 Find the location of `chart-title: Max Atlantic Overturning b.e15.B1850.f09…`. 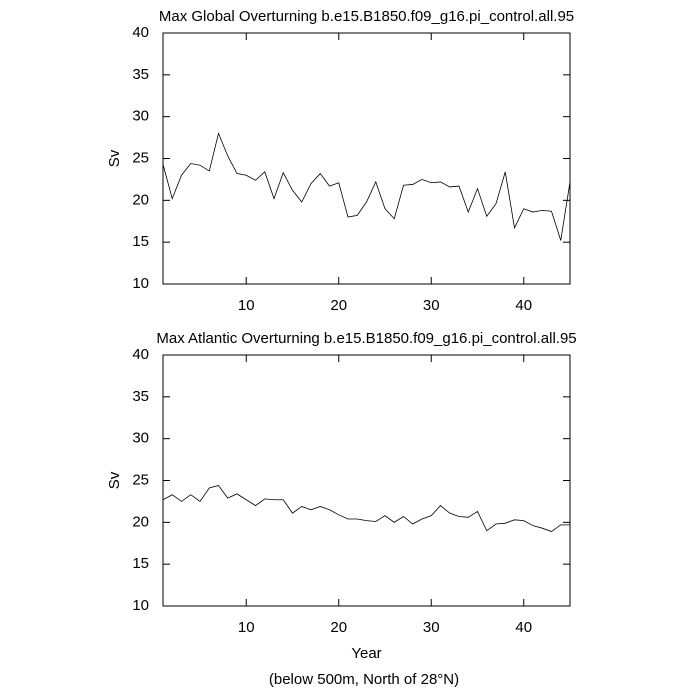

chart-title: Max Atlantic Overturning b.e15.B1850.f09… is located at coordinates (366, 338).